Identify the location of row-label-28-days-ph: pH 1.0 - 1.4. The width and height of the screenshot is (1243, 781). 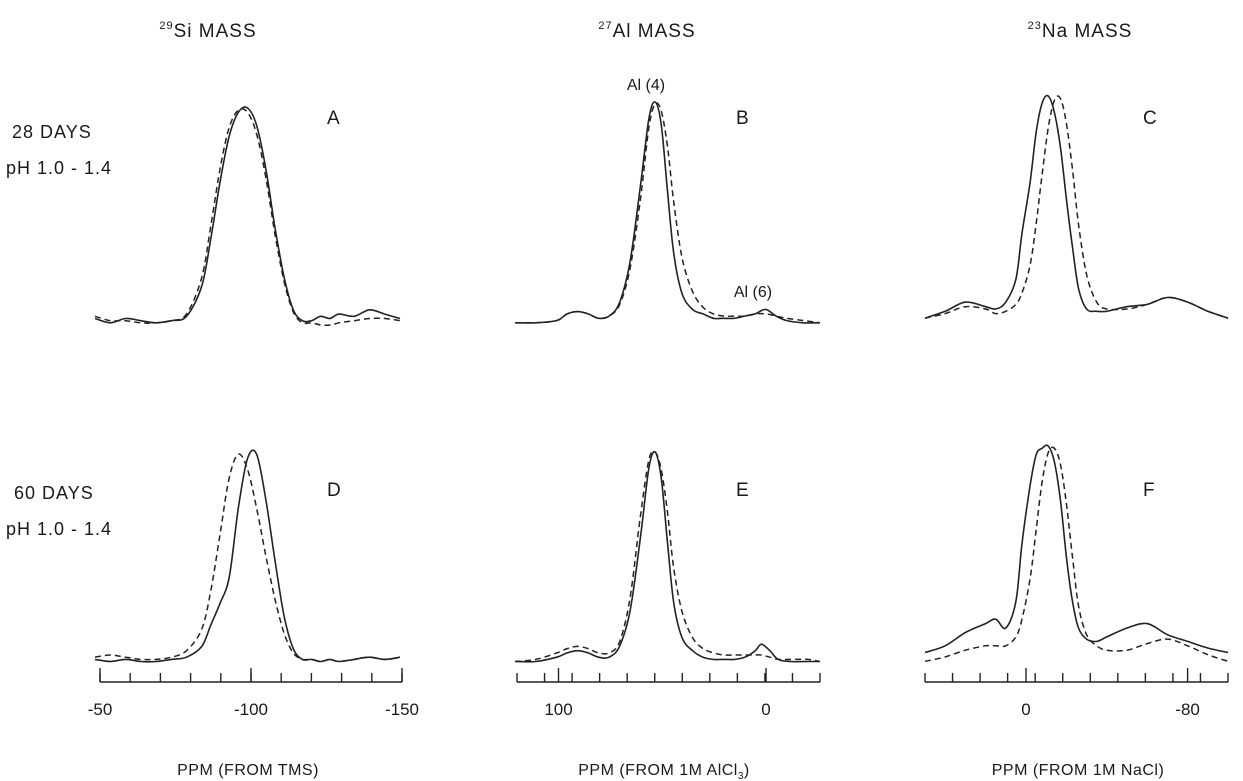
(59, 168).